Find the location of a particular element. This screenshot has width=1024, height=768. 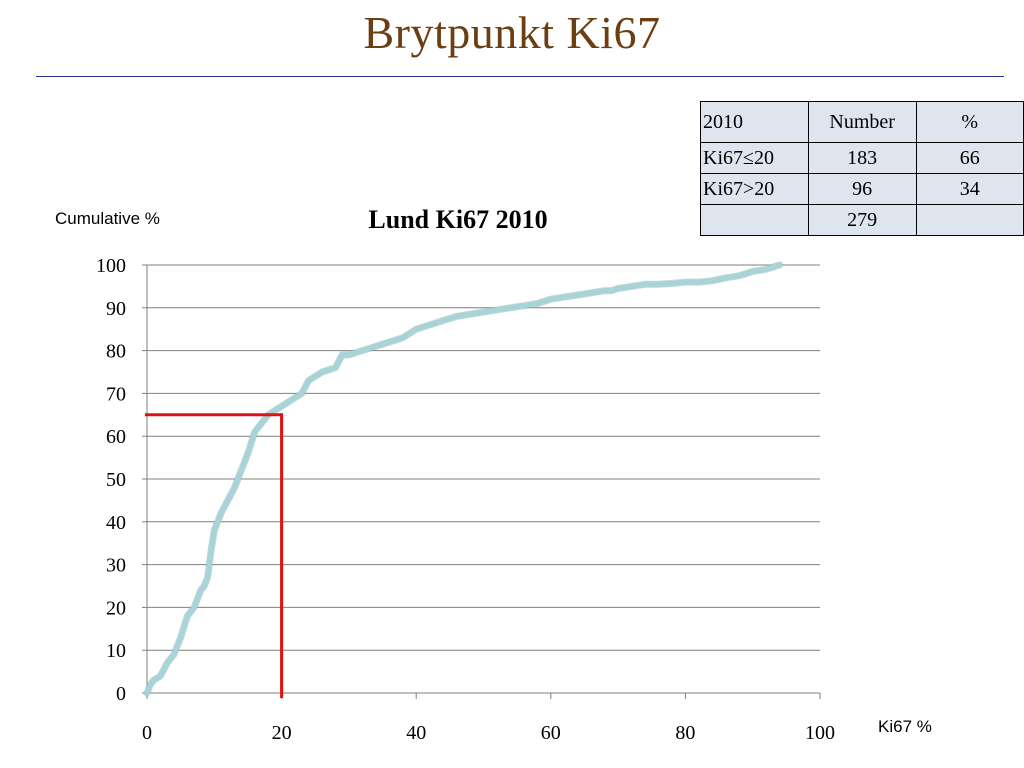

table-header-cell: % is located at coordinates (969, 122).